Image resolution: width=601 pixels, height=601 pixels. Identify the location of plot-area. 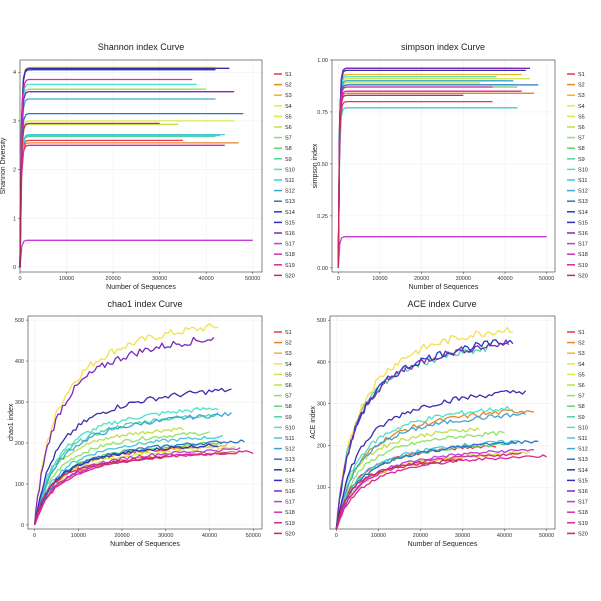
(442, 422).